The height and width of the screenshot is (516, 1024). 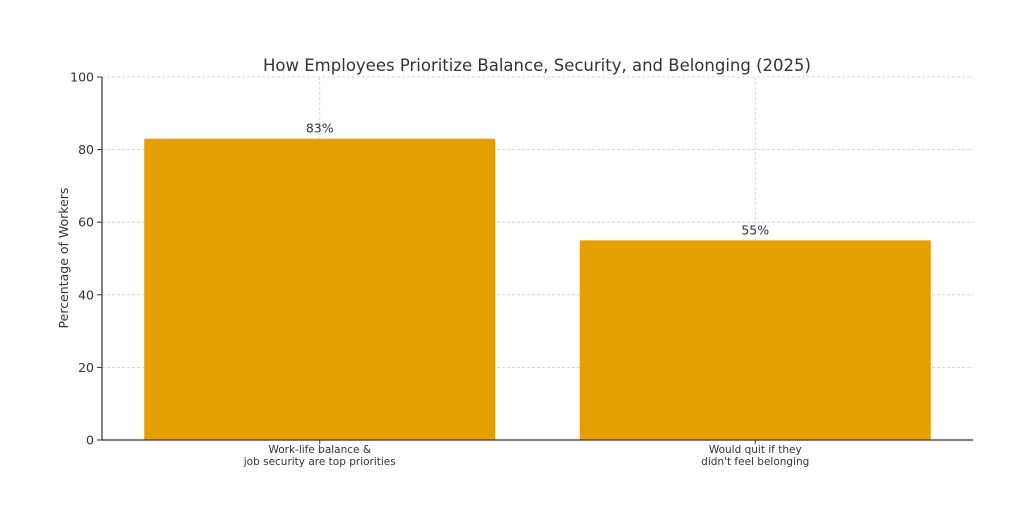 I want to click on x-tick-label: Work-life balance &, so click(x=319, y=450).